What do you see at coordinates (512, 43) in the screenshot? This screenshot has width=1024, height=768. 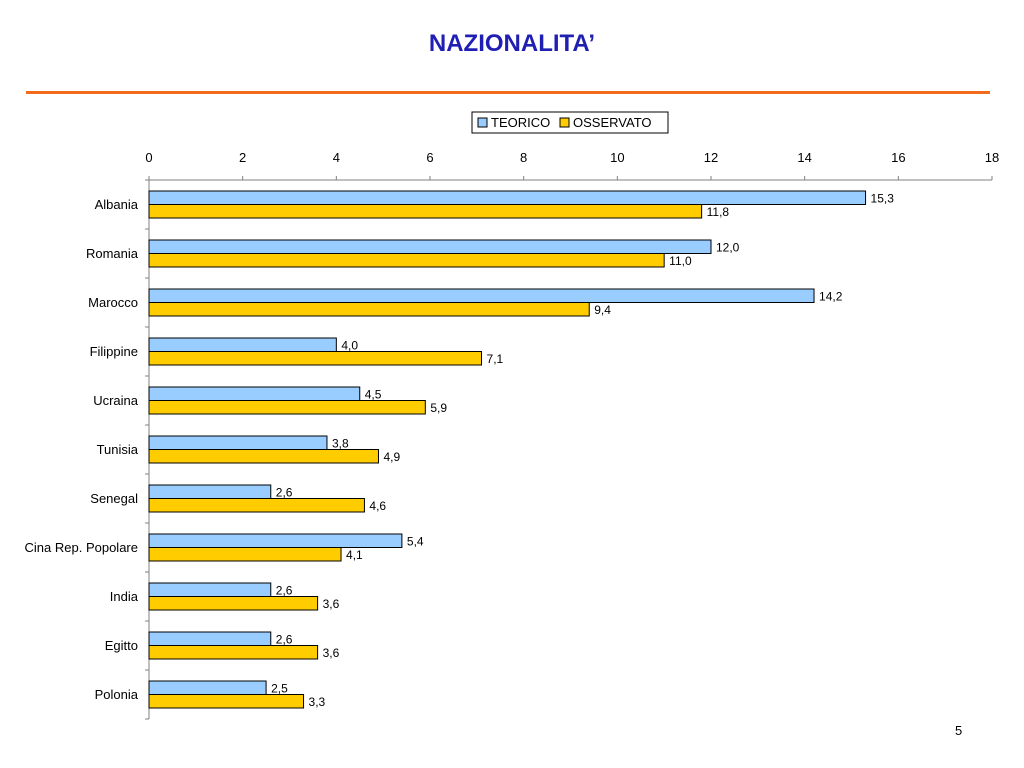 I see `page-title: NAZIONALITA’` at bounding box center [512, 43].